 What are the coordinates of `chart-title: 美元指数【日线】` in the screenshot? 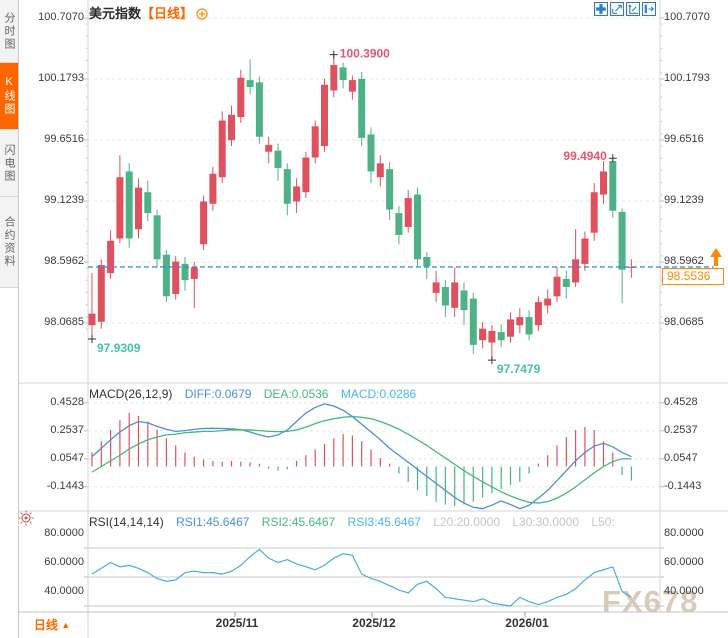 It's located at (148, 13).